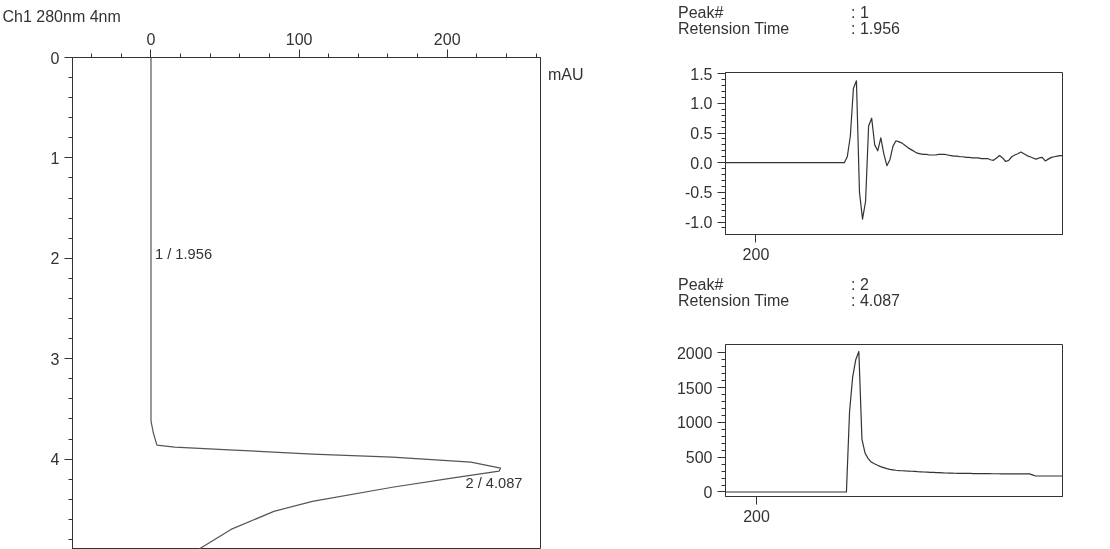 The image size is (1110, 549). I want to click on text: : 1, so click(860, 12).